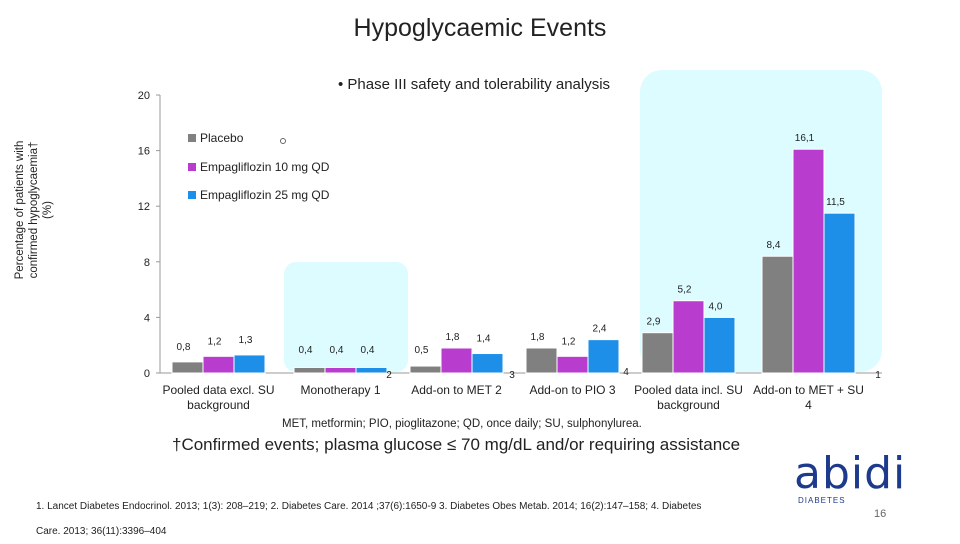 The height and width of the screenshot is (544, 960). What do you see at coordinates (880, 514) in the screenshot?
I see `page-number: 16` at bounding box center [880, 514].